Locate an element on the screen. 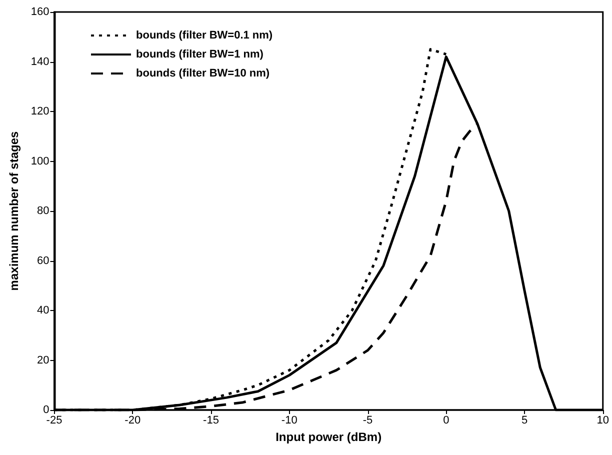 Image resolution: width=612 pixels, height=455 pixels. y-tick-label: 120 is located at coordinates (40, 112).